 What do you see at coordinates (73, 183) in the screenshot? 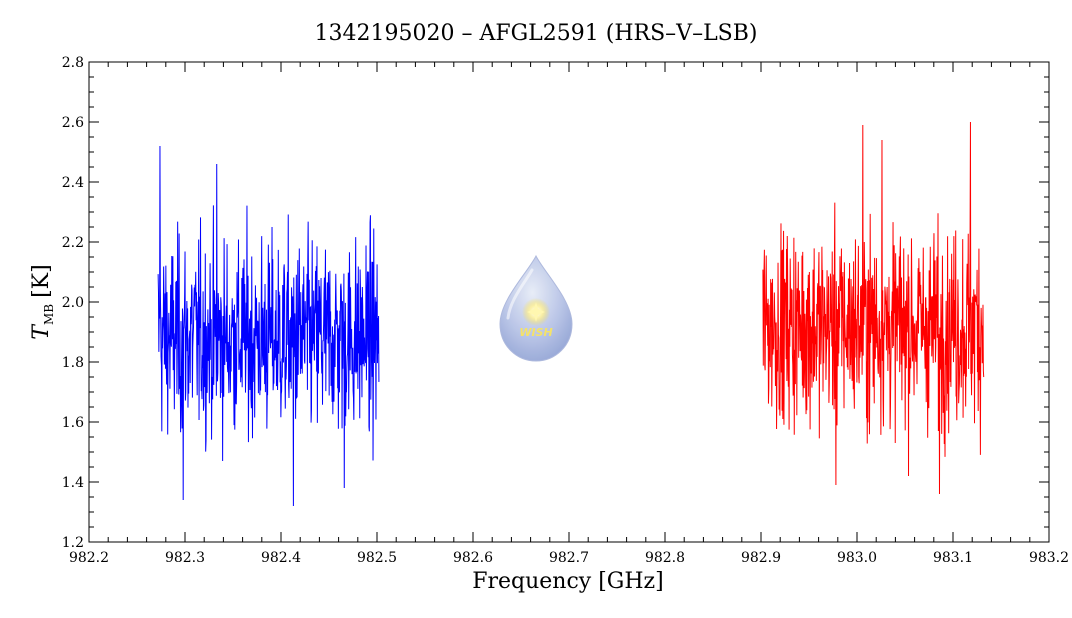
I see `y-tick-label: 2.4` at bounding box center [73, 183].